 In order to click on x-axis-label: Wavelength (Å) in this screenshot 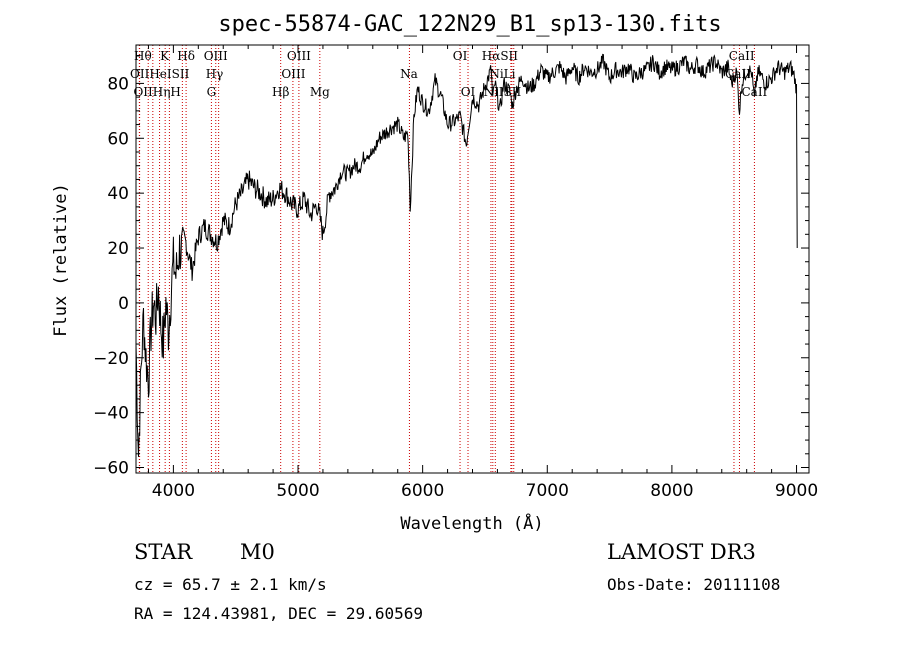, I will do `click(471, 523)`.